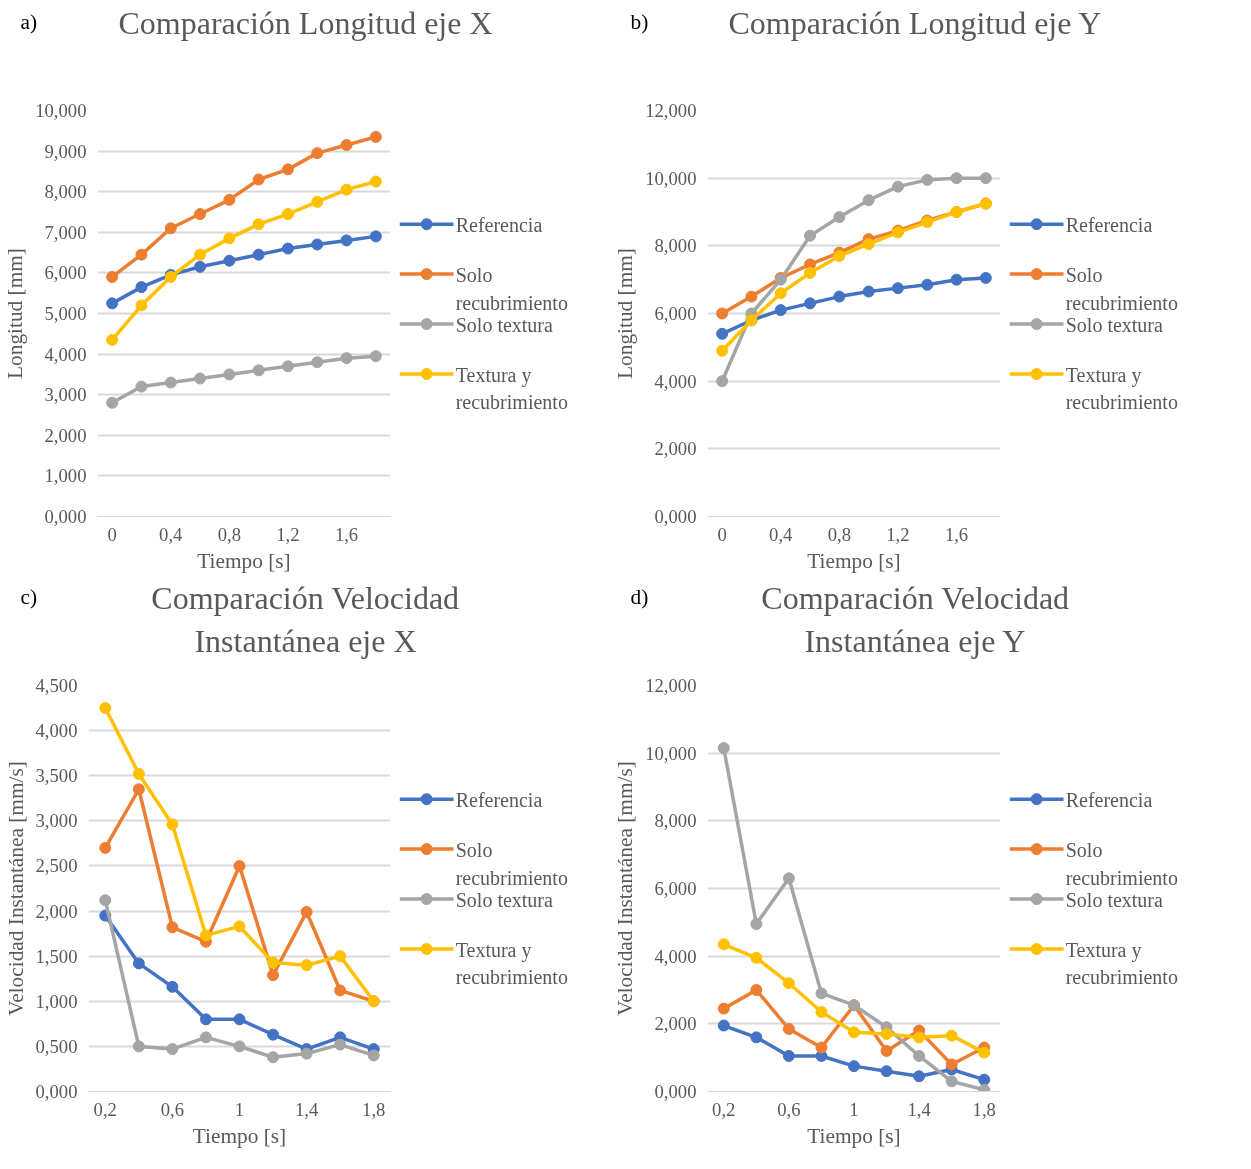  What do you see at coordinates (56, 956) in the screenshot?
I see `y-tick-label: 1,500` at bounding box center [56, 956].